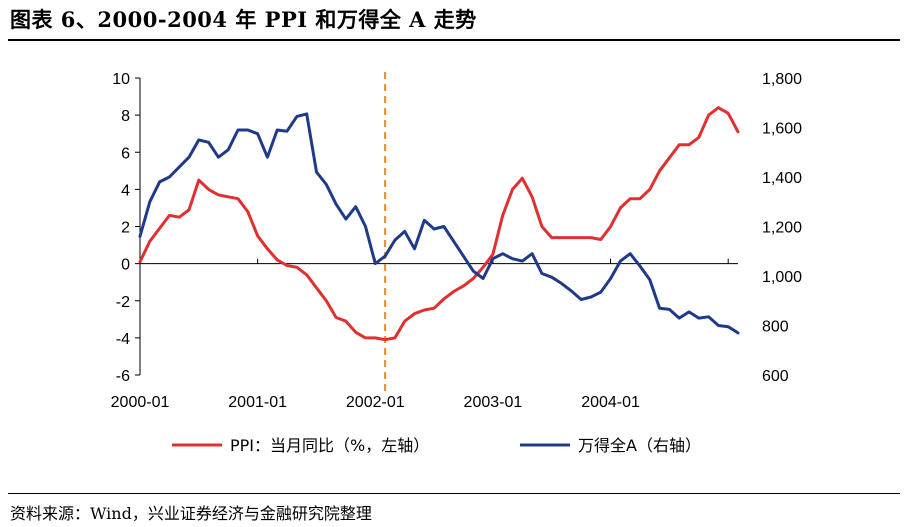  Describe the element at coordinates (775, 327) in the screenshot. I see `right-axis-tick-label: 800` at that location.